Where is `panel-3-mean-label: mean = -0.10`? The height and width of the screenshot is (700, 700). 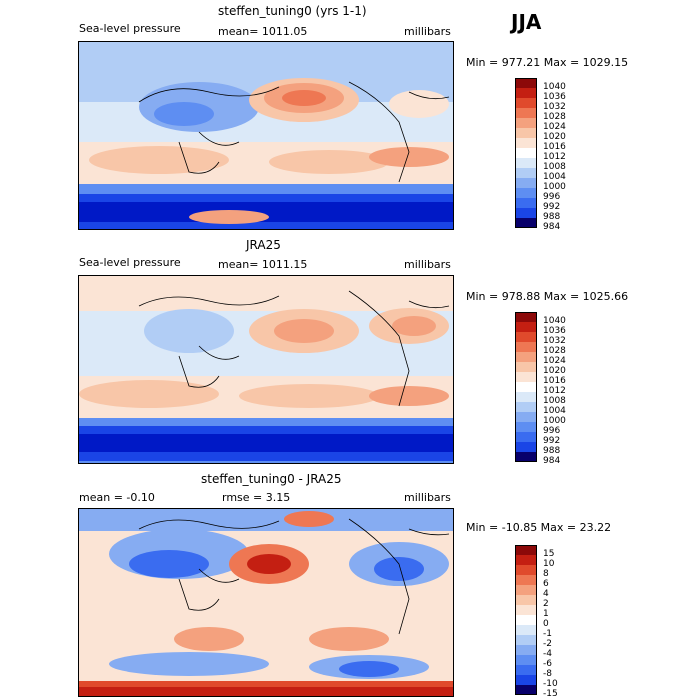
panel-3-mean-label: mean = -0.10 is located at coordinates (117, 497).